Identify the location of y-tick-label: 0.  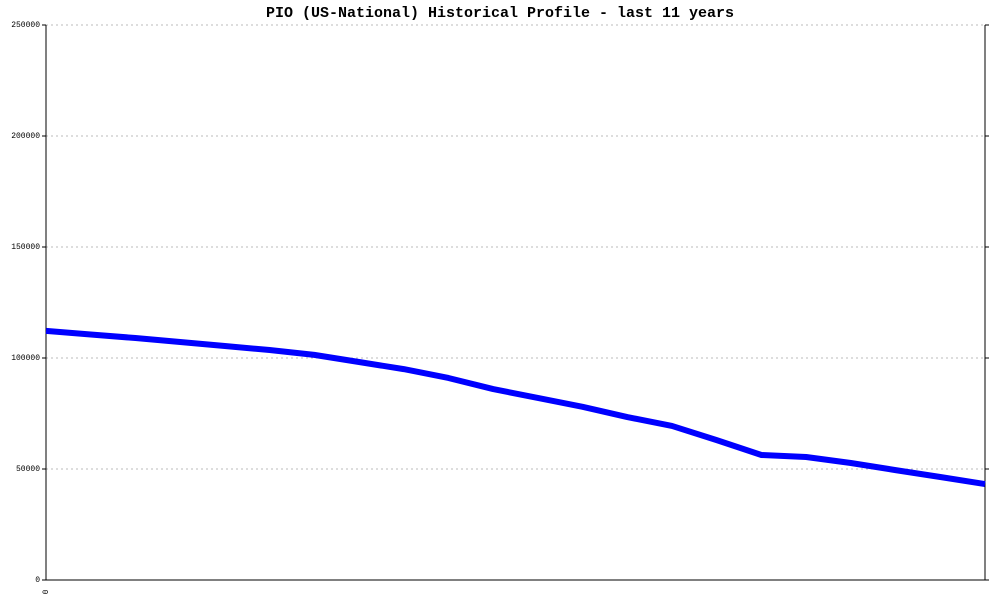
(37, 580).